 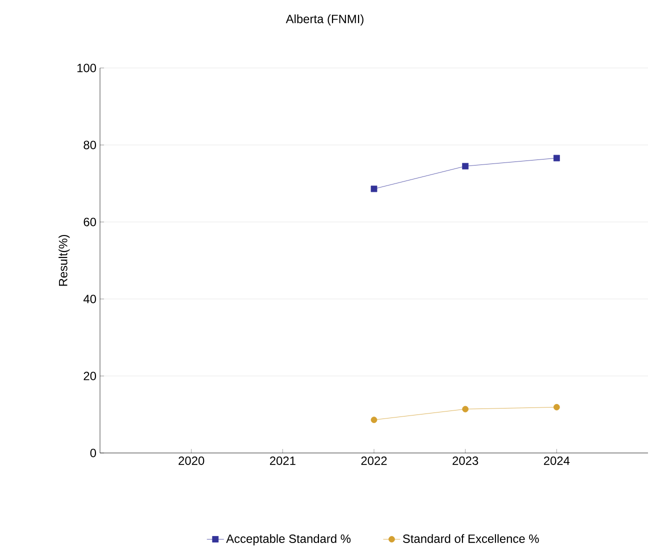 I want to click on y-tick-label: 0, so click(x=93, y=453).